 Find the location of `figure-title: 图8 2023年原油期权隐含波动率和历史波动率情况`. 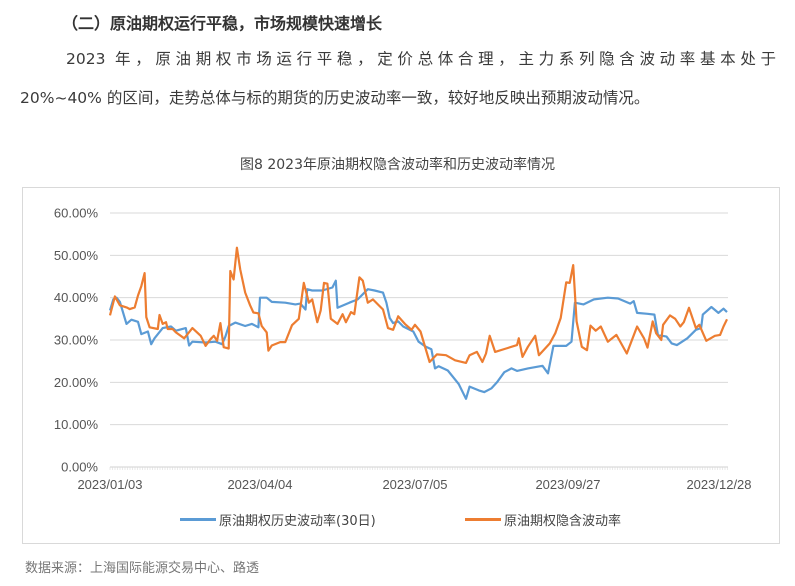

figure-title: 图8 2023年原油期权隐含波动率和历史波动率情况 is located at coordinates (397, 165).